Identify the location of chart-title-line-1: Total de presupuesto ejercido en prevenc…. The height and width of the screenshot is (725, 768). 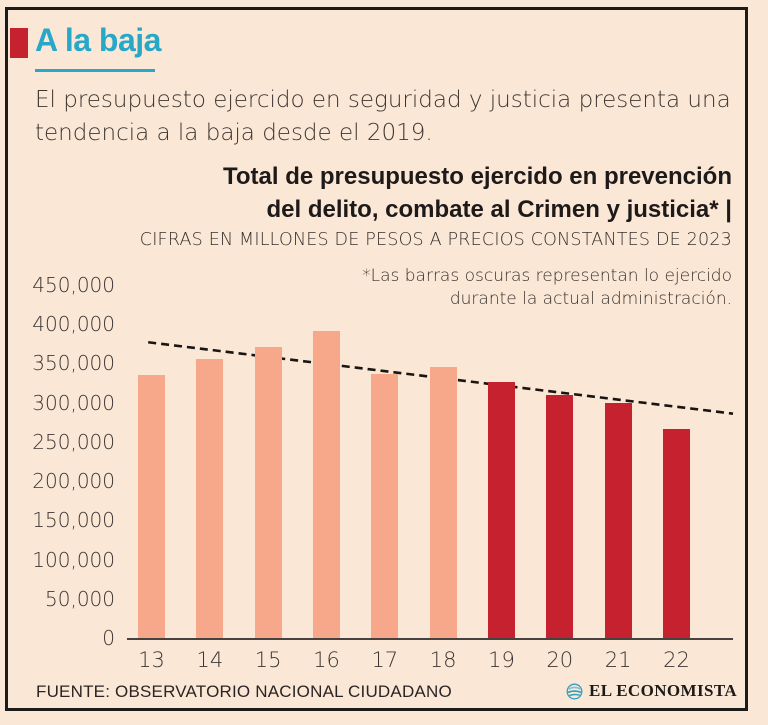
(477, 176).